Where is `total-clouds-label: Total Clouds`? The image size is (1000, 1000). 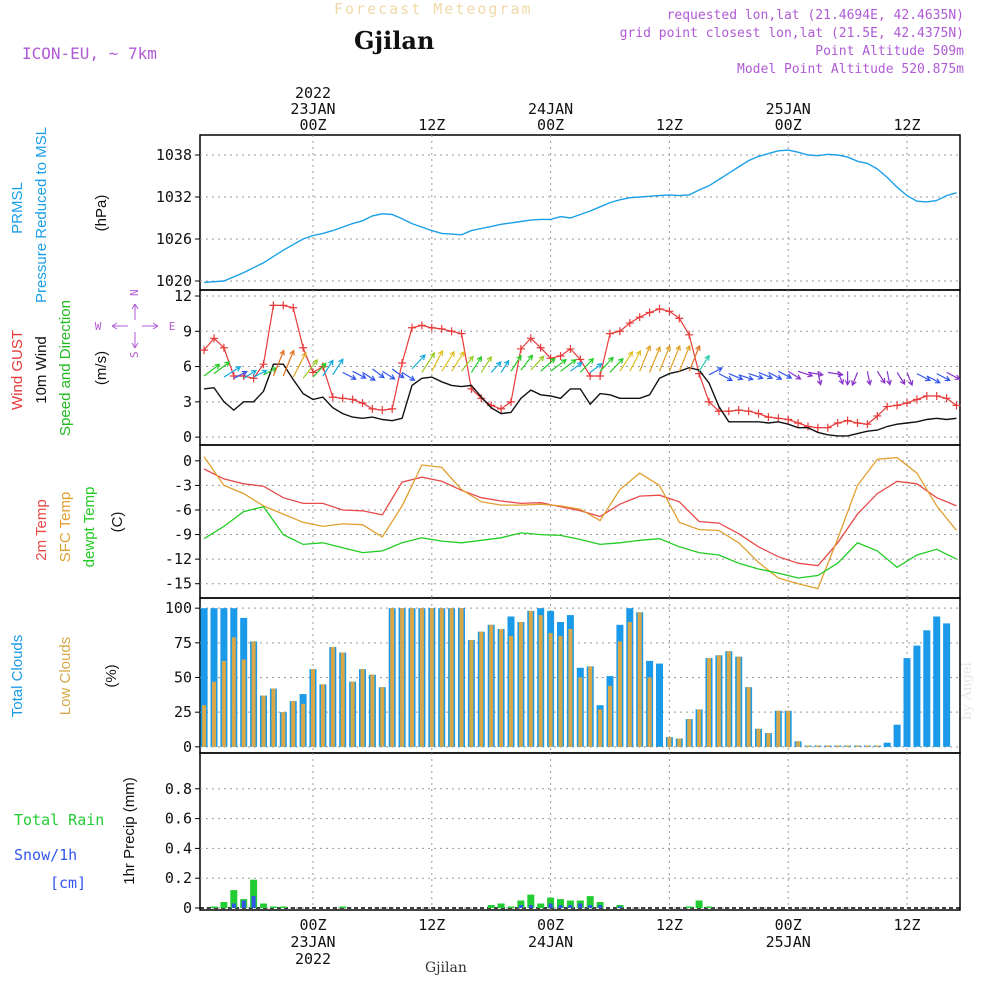
total-clouds-label: Total Clouds is located at coordinates (17, 676).